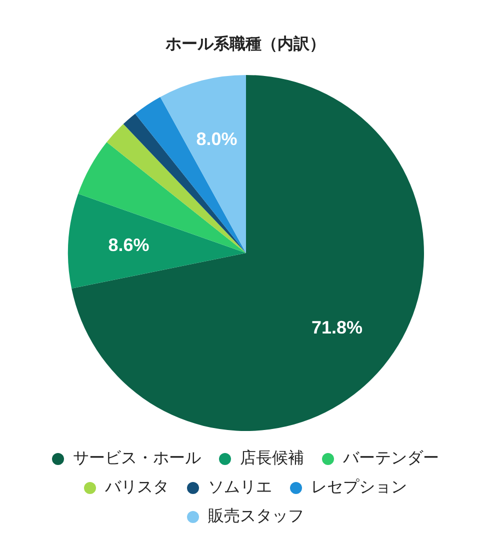 The image size is (491, 553). What do you see at coordinates (359, 488) in the screenshot?
I see `legend-label: レセプション` at bounding box center [359, 488].